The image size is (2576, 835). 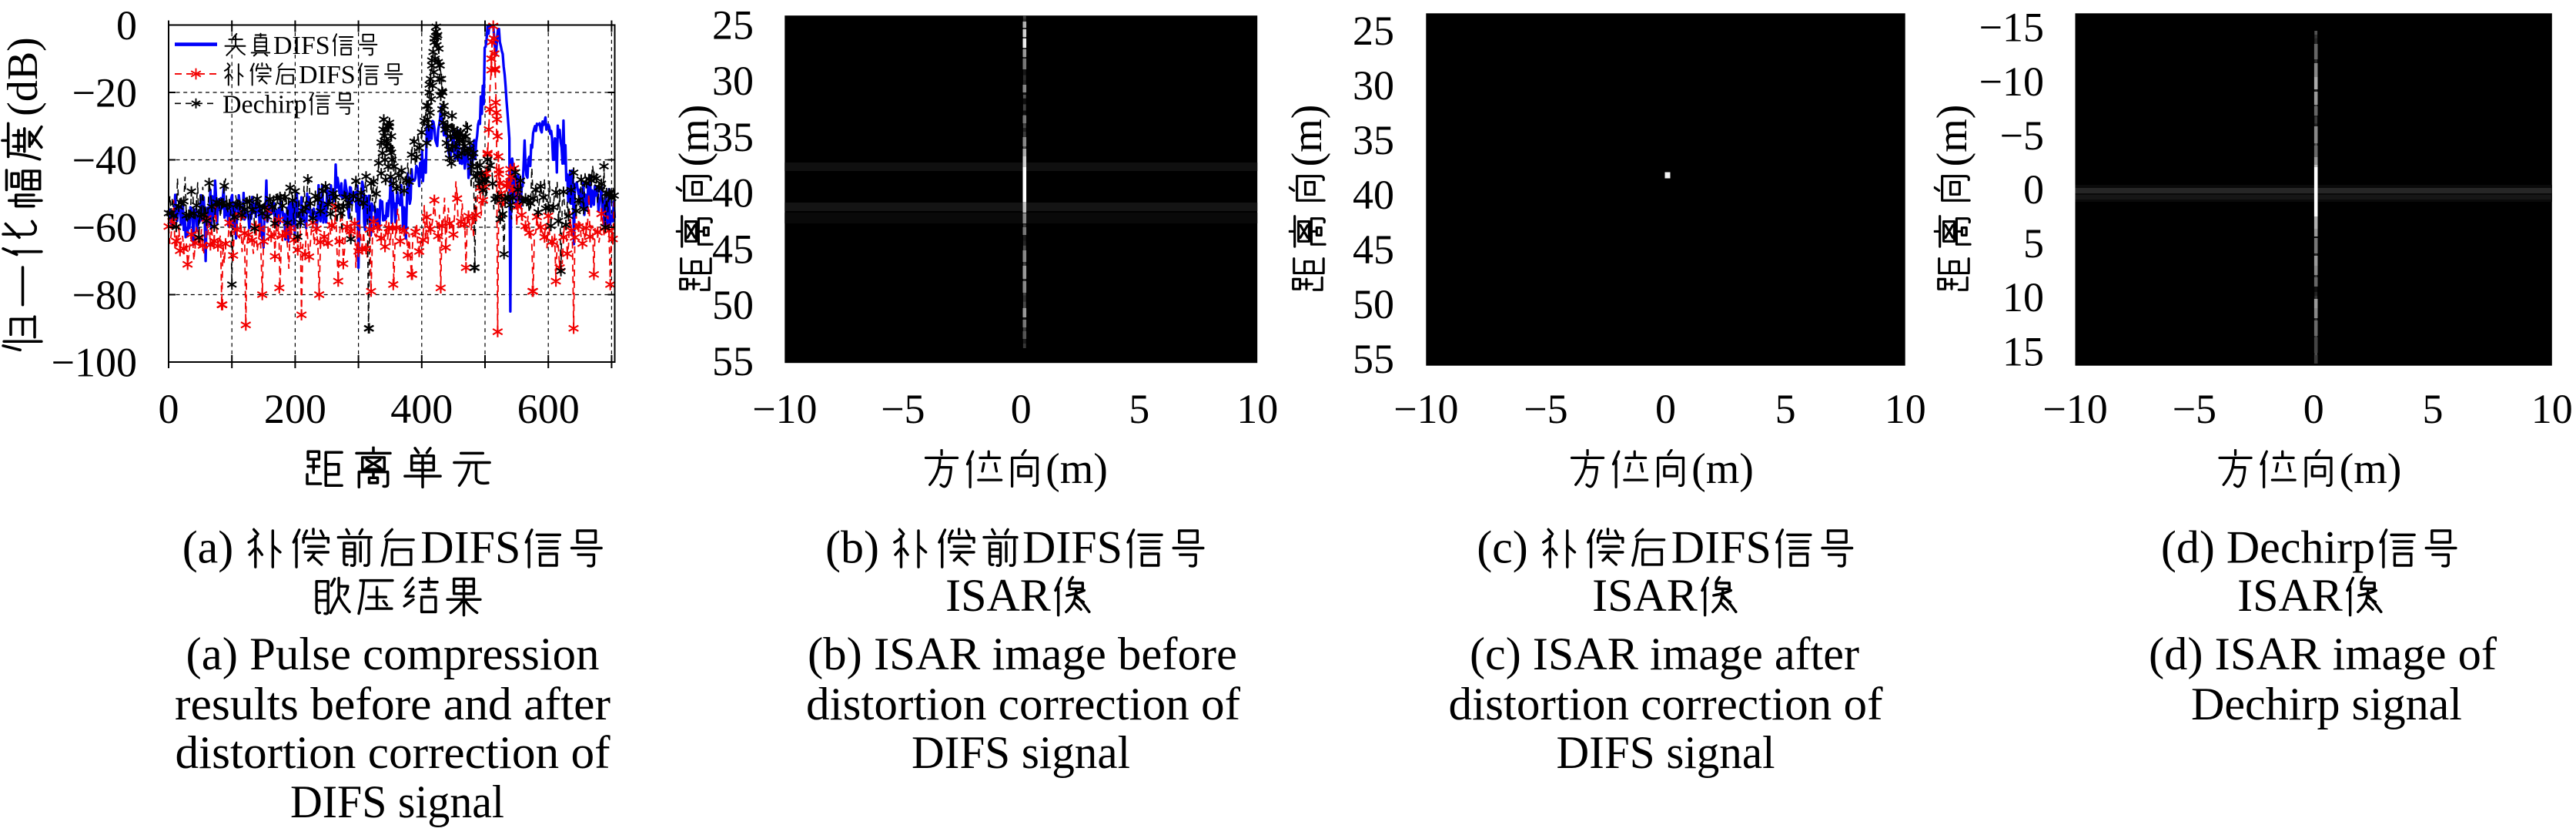 What do you see at coordinates (852, 547) in the screenshot?
I see `svg-text: (b)` at bounding box center [852, 547].